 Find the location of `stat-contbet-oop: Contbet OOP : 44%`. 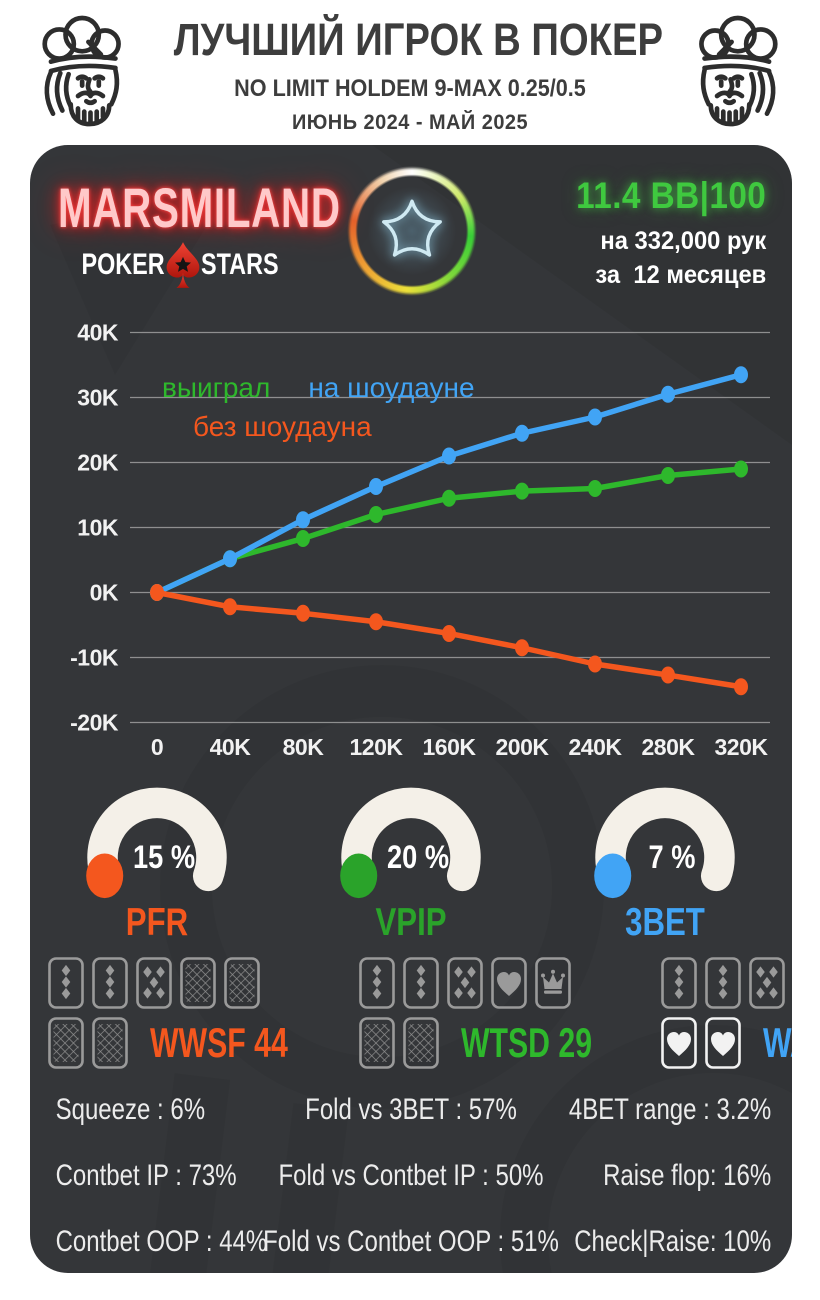

stat-contbet-oop: Contbet OOP : 44% is located at coordinates (161, 1241).